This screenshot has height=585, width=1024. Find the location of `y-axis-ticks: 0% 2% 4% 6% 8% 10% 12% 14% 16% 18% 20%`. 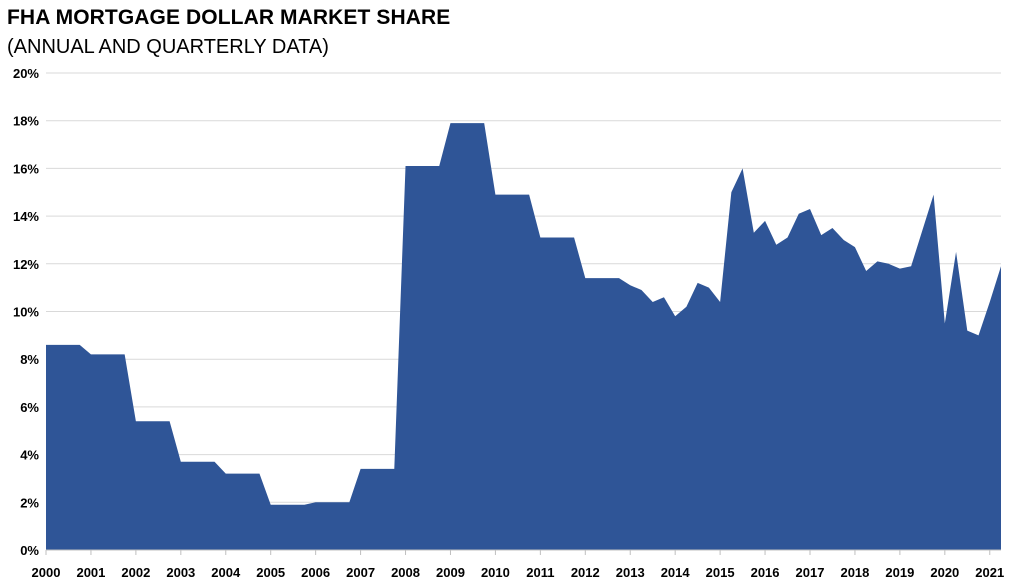

y-axis-ticks: 0% 2% 4% 6% 8% 10% 12% 14% 16% 18% 20% is located at coordinates (26, 312).